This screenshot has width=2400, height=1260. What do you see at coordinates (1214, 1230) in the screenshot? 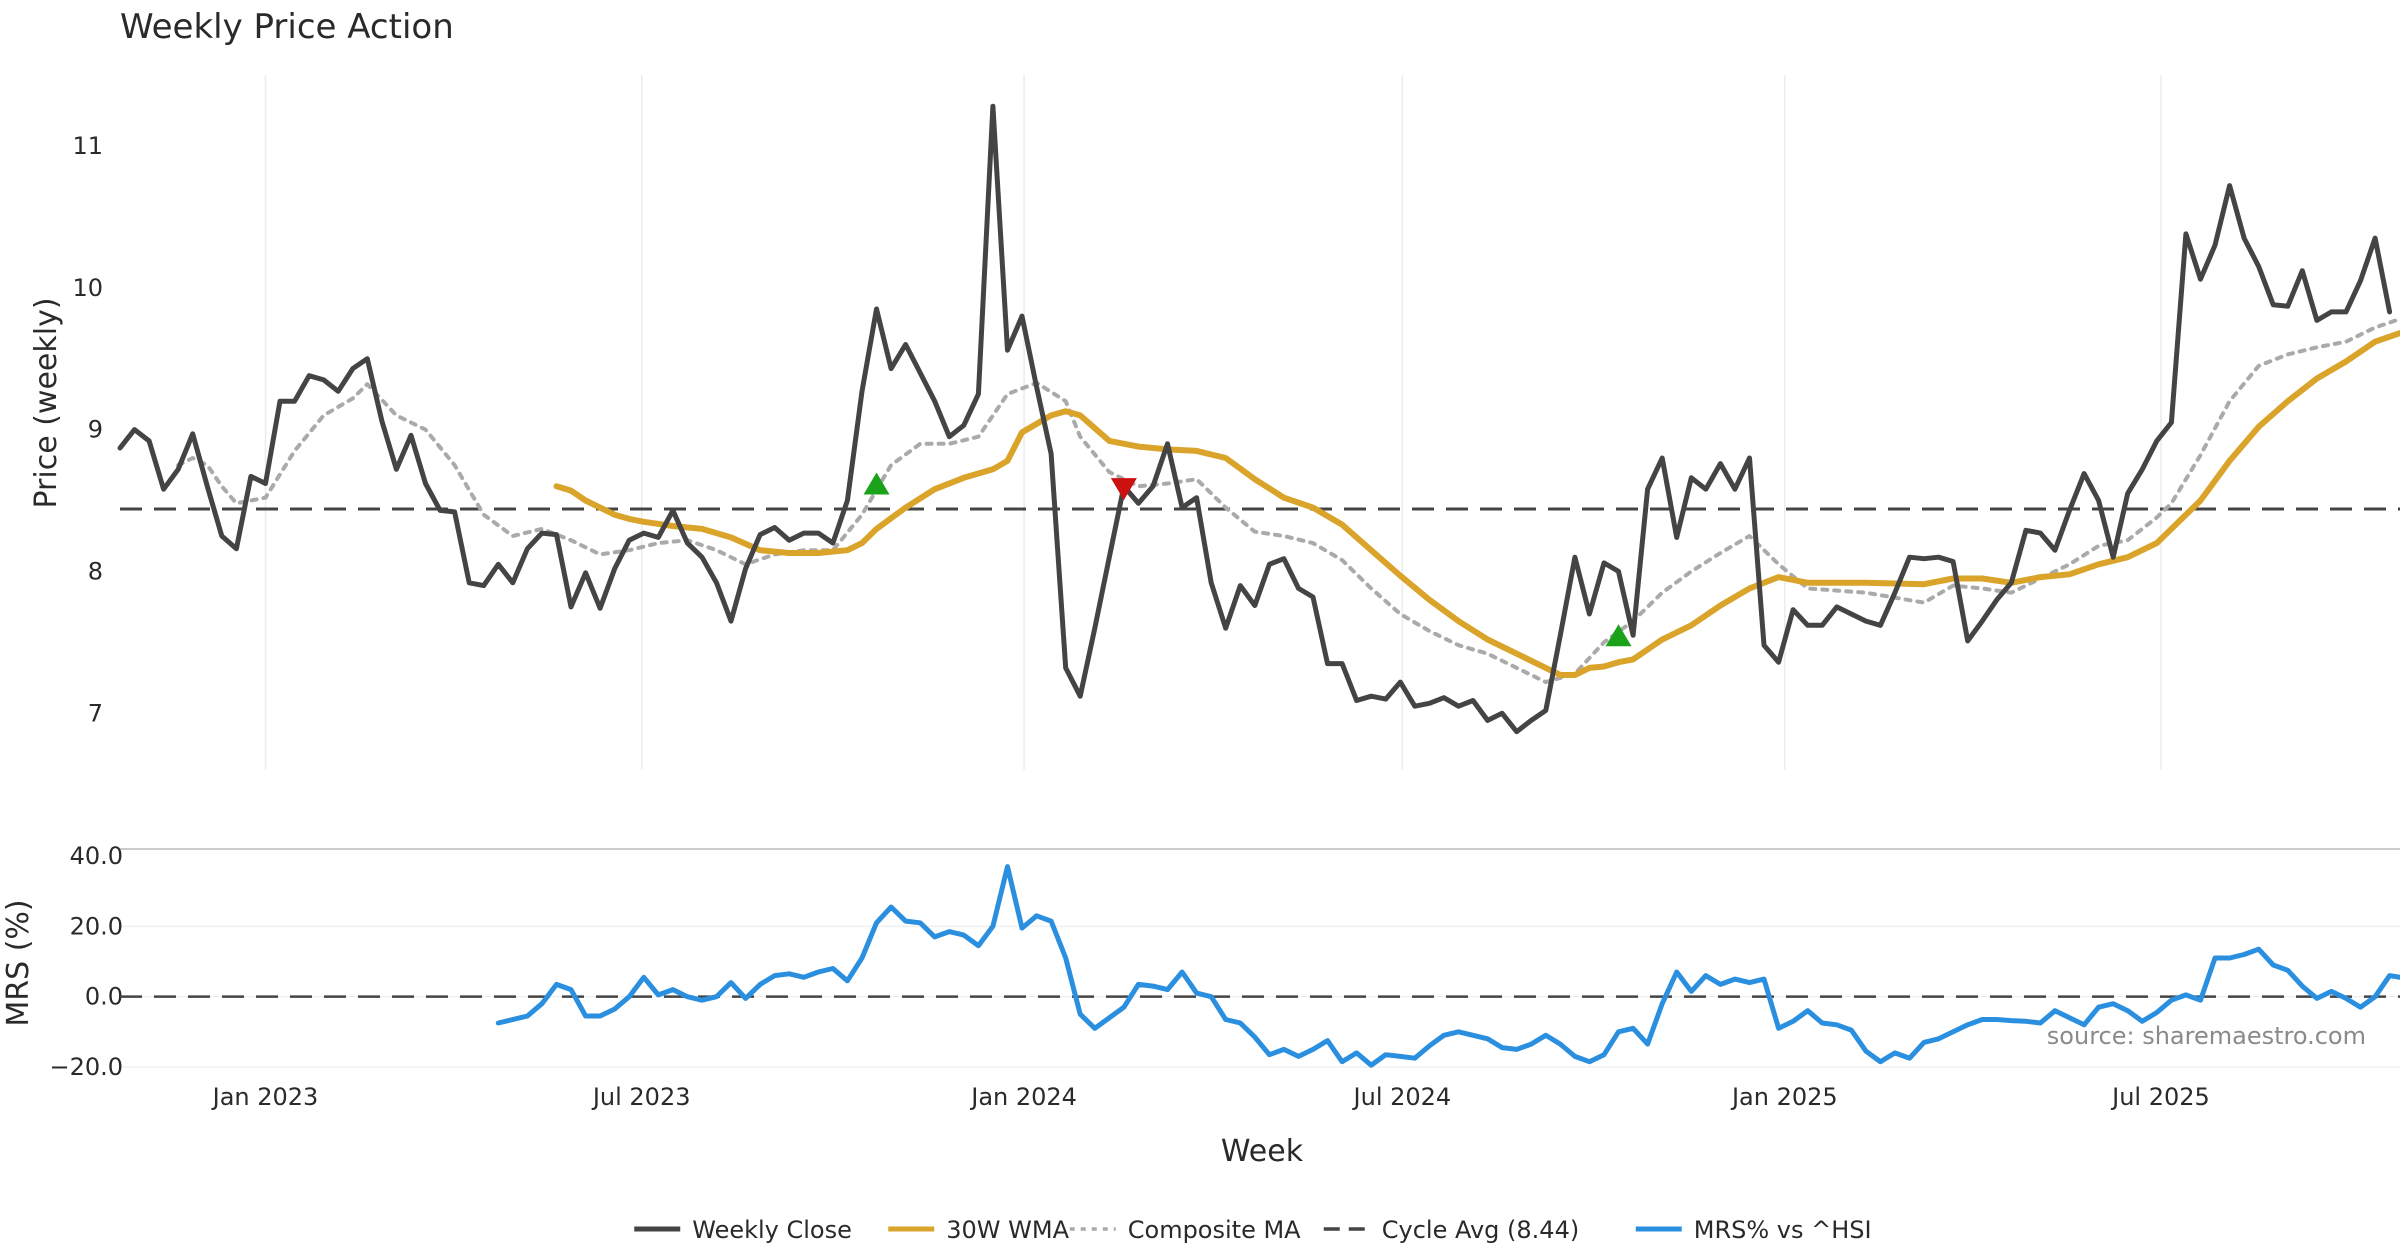
I see `legend-label-composite-ma: Composite MA` at bounding box center [1214, 1230].